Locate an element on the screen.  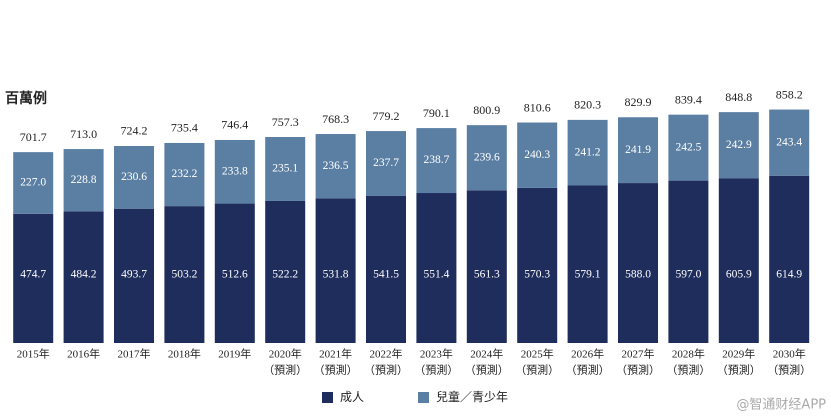
total-label: 848.8 is located at coordinates (738, 97).